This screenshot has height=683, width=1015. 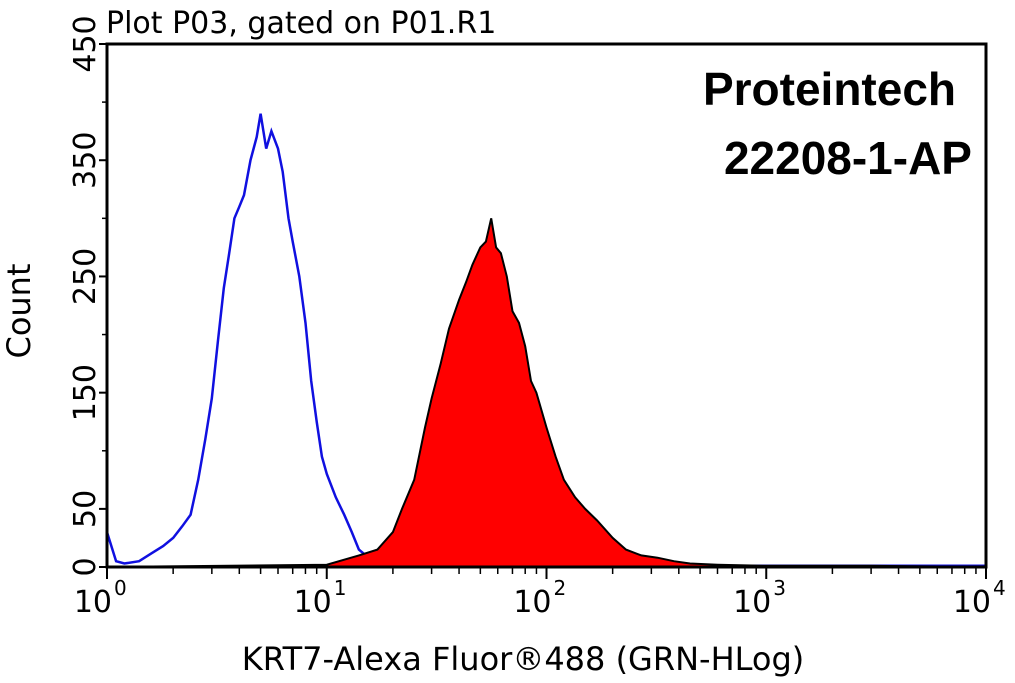 I want to click on x-tick-label-exponent: 0, so click(x=120, y=588).